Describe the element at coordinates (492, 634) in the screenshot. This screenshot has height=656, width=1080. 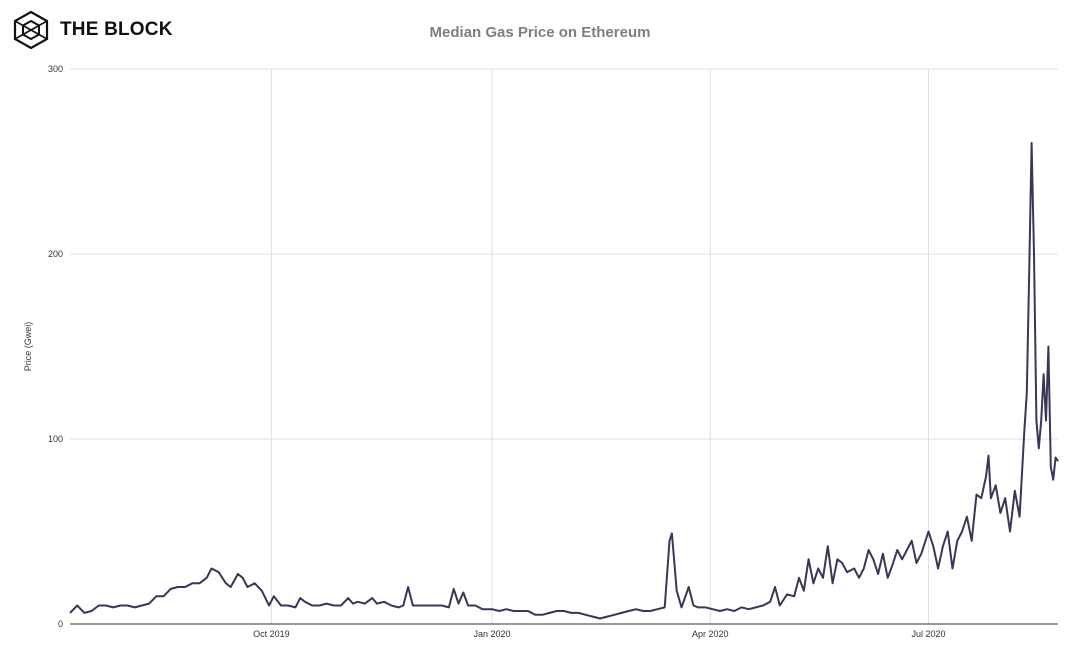
I see `x-tick-label: Jan 2020` at that location.